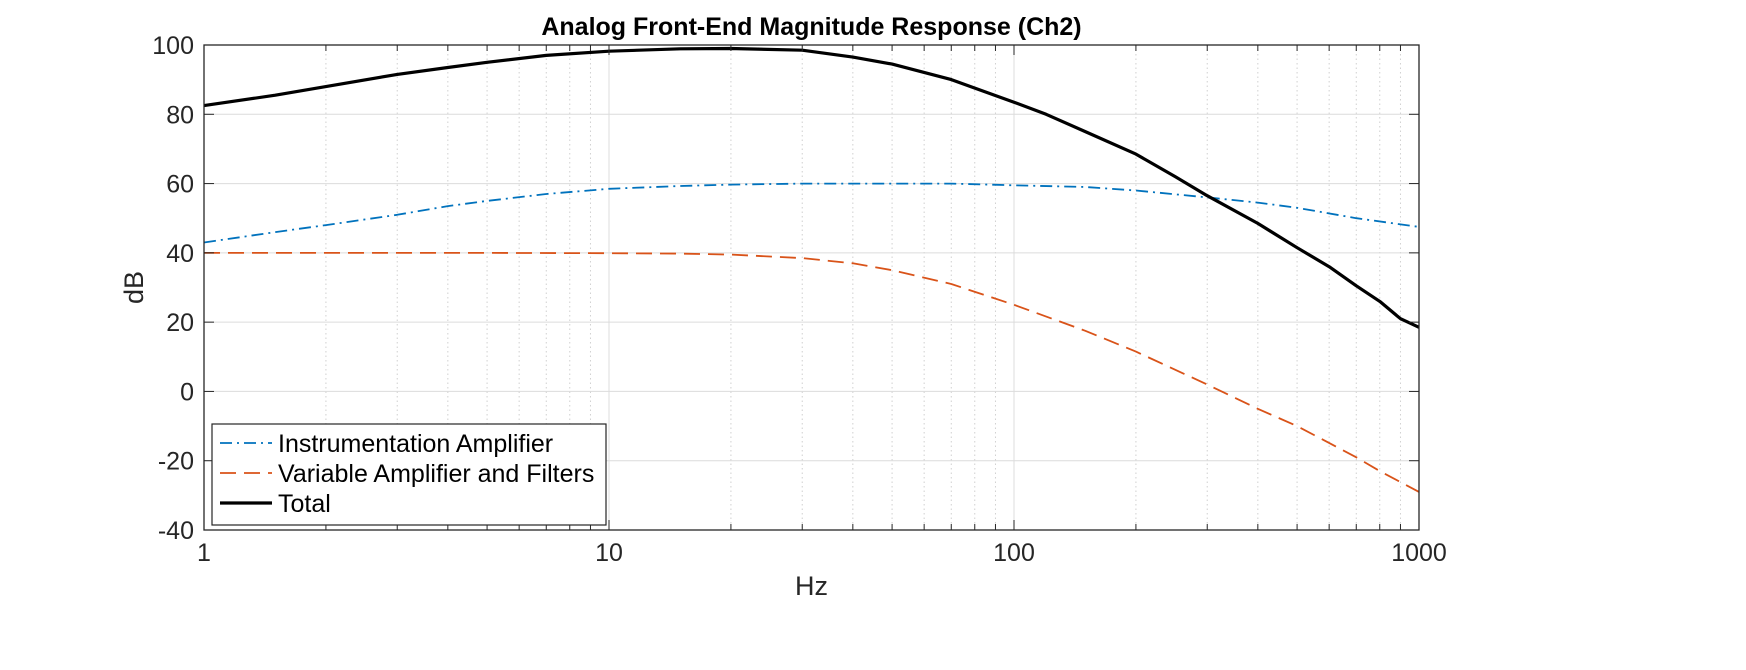 The image size is (1746, 670). Describe the element at coordinates (1419, 553) in the screenshot. I see `x-tick-label: 1000` at that location.